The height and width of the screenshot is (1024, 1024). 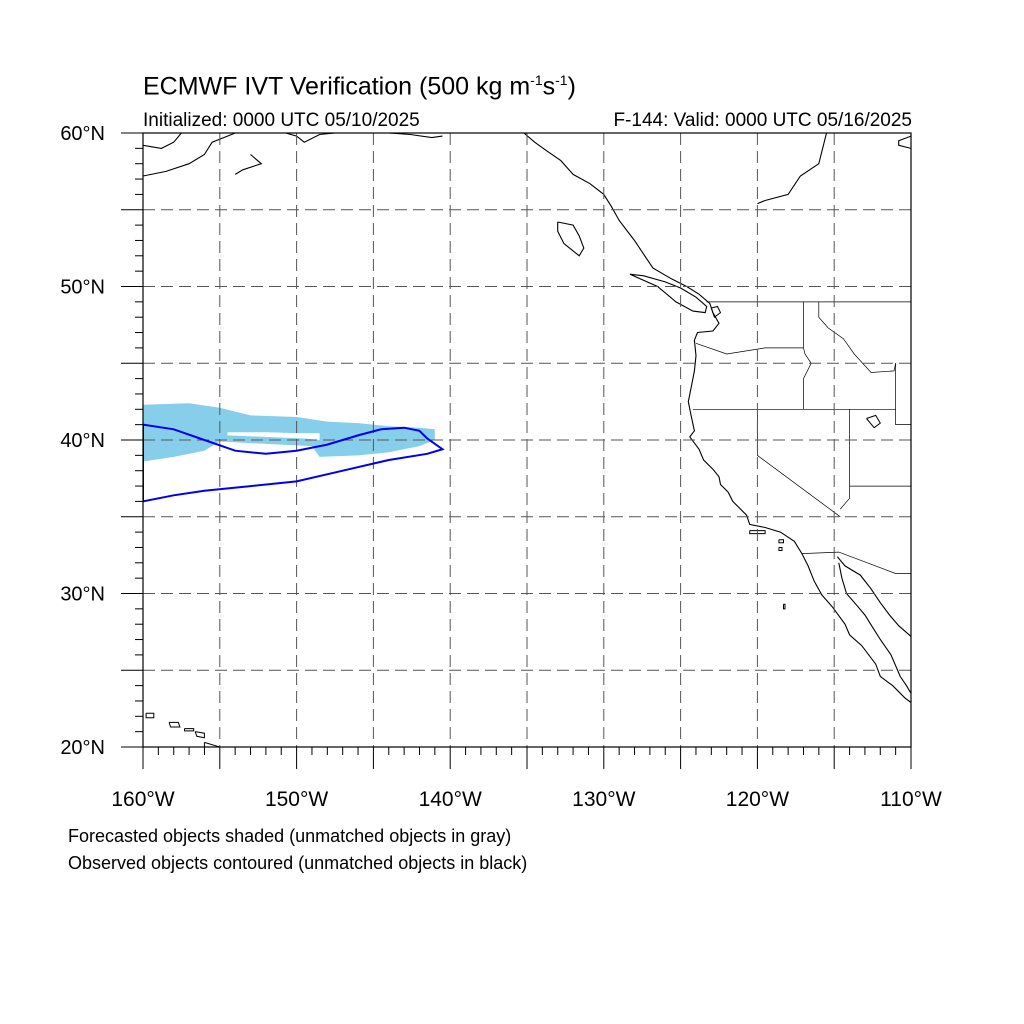 What do you see at coordinates (337, 86) in the screenshot?
I see `title-main: ECMWF IVT Verification (500 kg m` at bounding box center [337, 86].